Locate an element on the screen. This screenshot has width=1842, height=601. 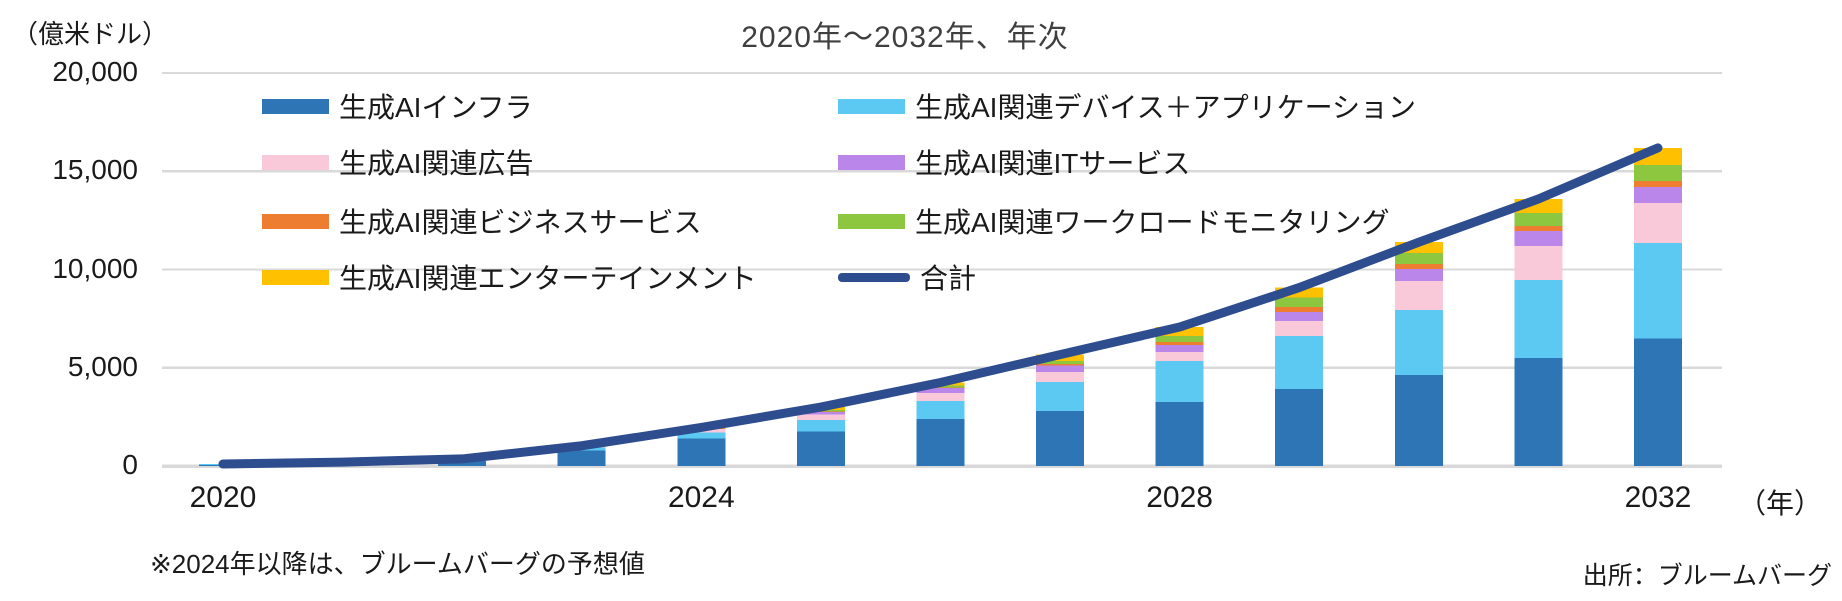
legend-label: 生成AI関連ワークロードモニタリング is located at coordinates (1152, 222).